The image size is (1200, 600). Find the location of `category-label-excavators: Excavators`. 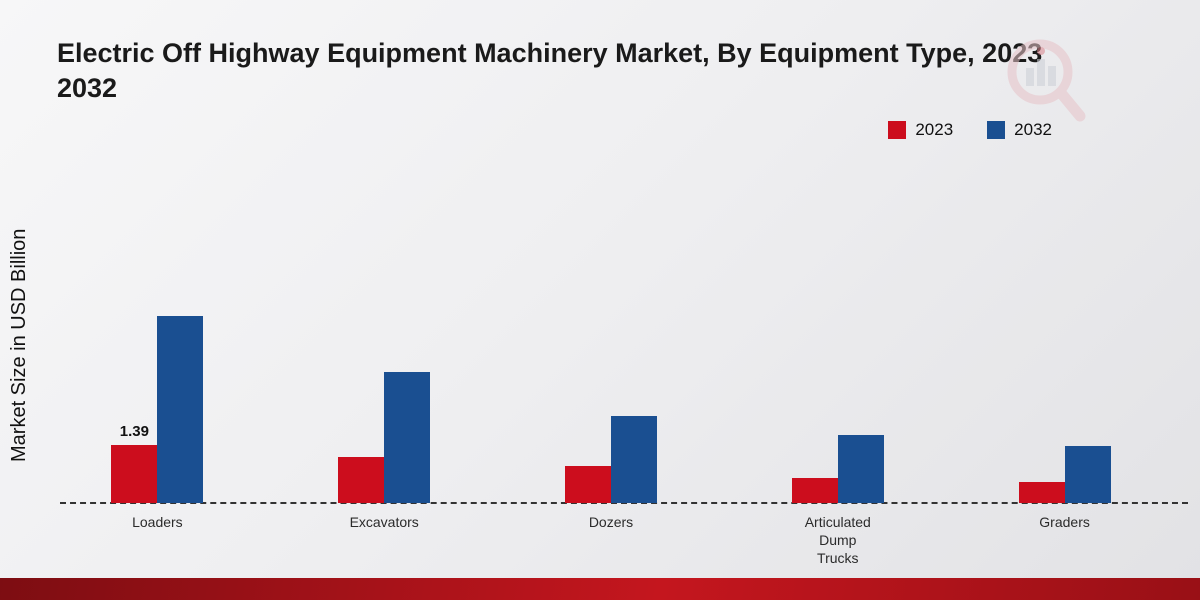

category-label-excavators: Excavators is located at coordinates (384, 522).